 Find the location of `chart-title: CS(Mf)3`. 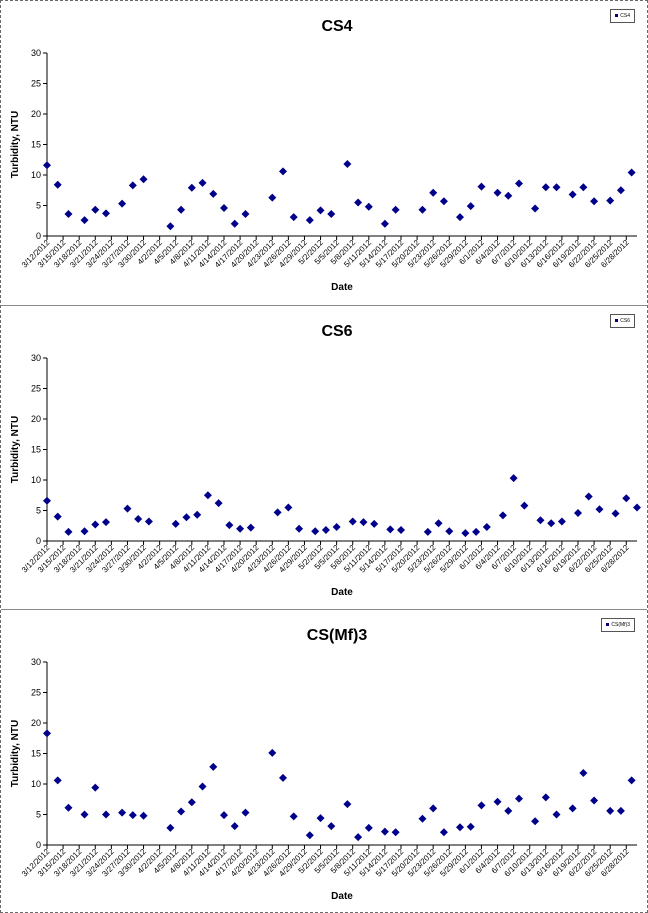

chart-title: CS(Mf)3 is located at coordinates (337, 635).